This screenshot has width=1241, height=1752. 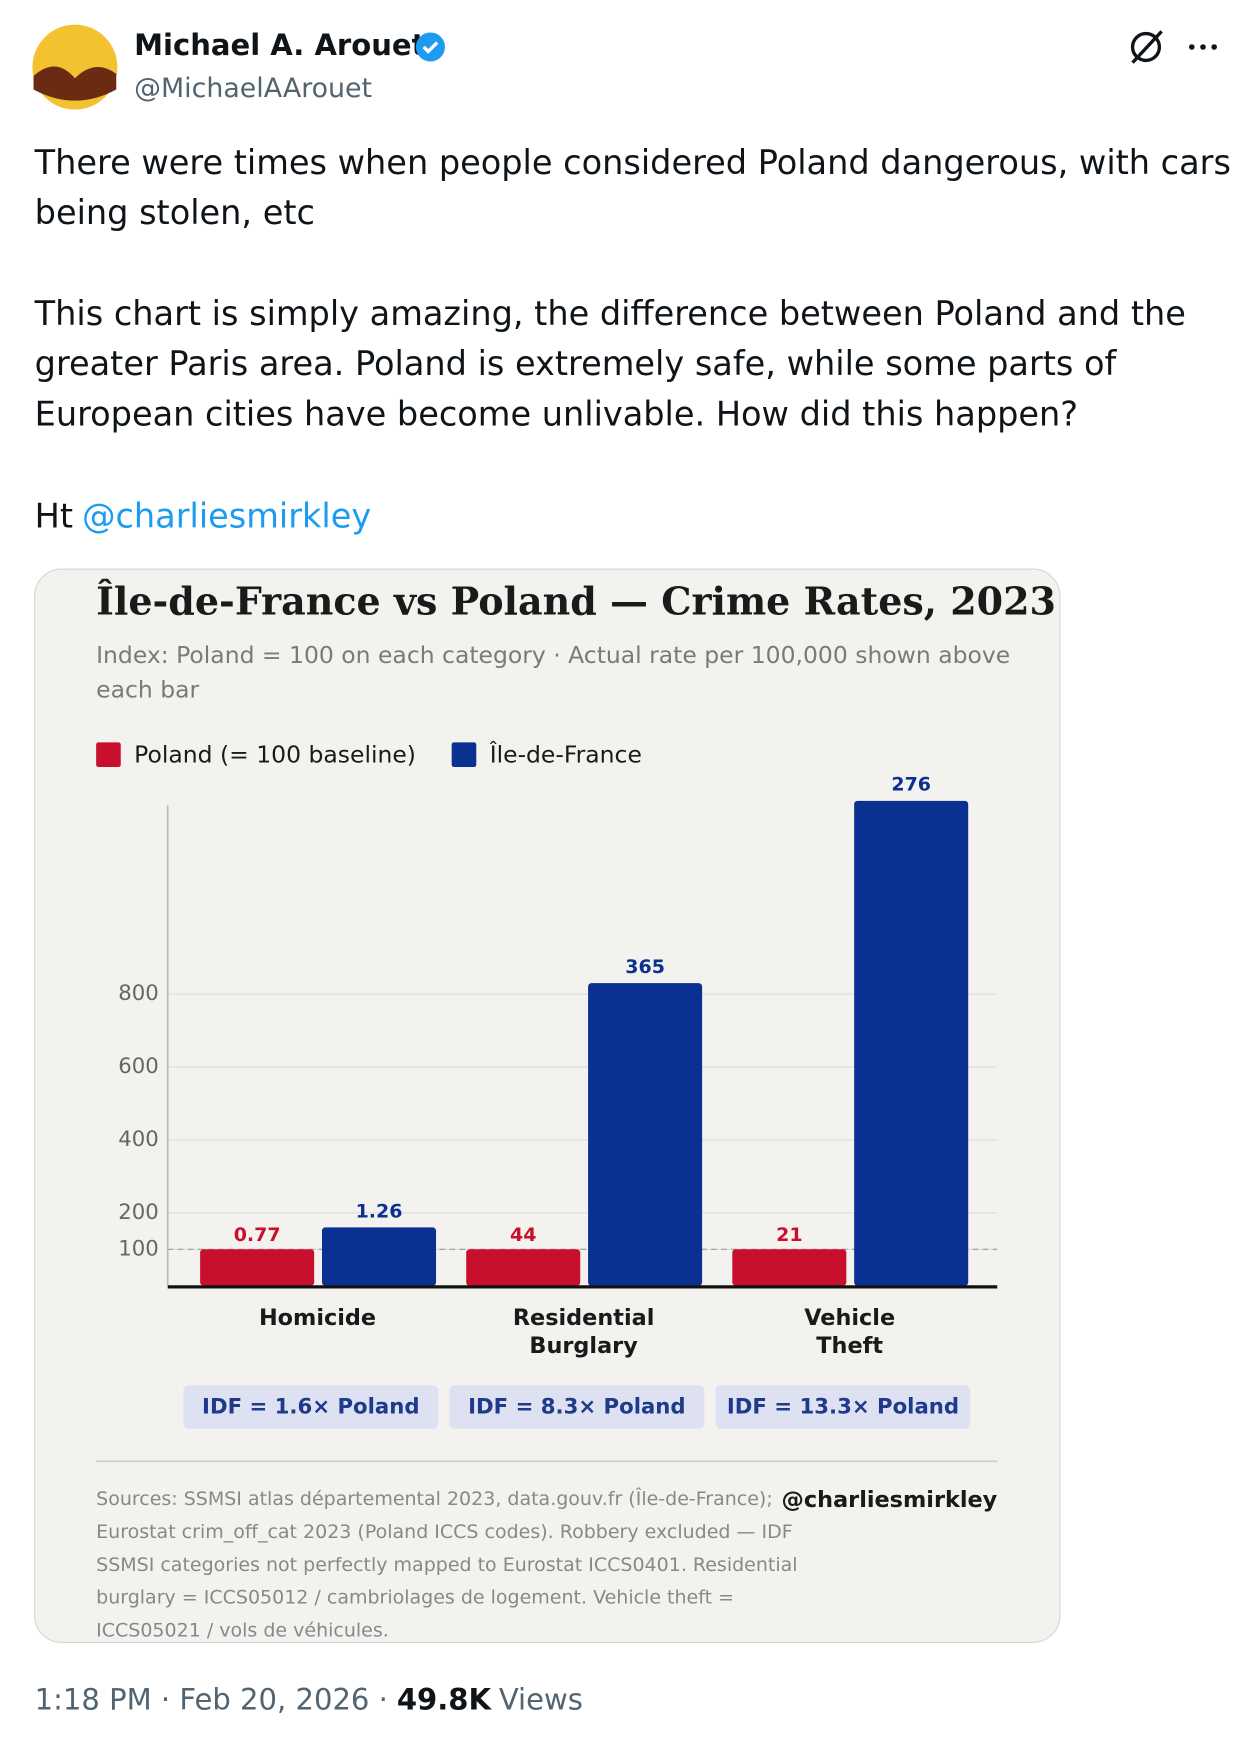 I want to click on more-button, so click(x=1203, y=47).